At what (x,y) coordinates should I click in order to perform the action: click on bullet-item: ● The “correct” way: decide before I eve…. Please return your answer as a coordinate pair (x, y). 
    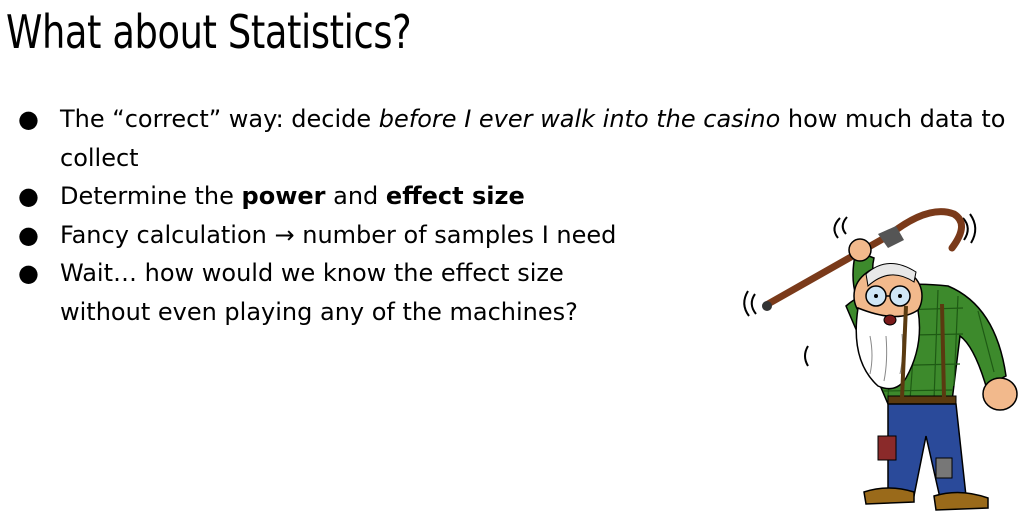
    Looking at the image, I should click on (518, 138).